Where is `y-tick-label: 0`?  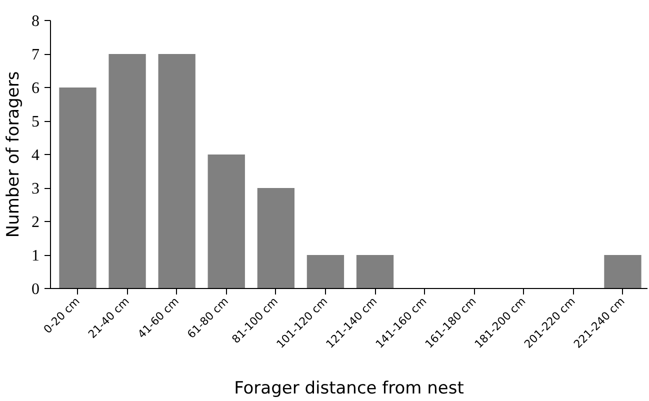
y-tick-label: 0 is located at coordinates (36, 289).